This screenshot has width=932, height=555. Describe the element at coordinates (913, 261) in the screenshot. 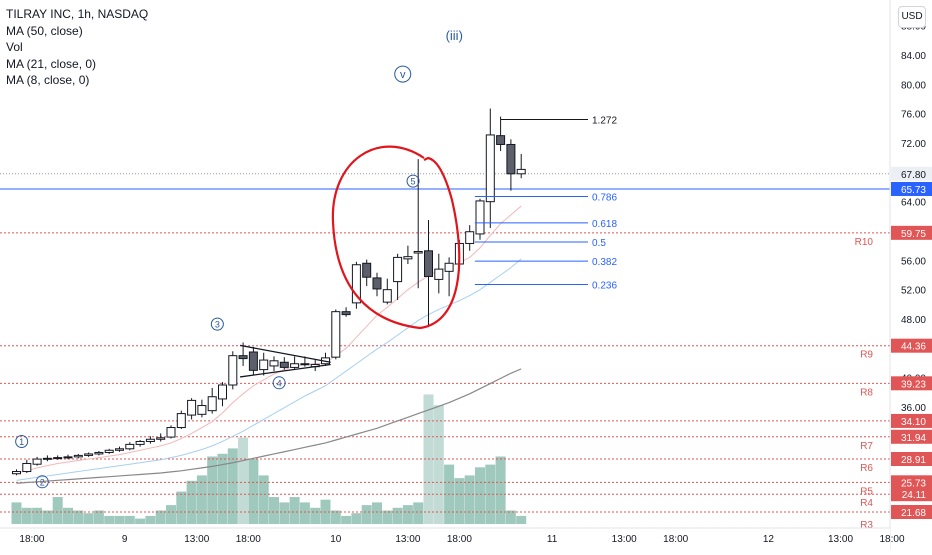

I see `price-tick-label: 56.00` at that location.